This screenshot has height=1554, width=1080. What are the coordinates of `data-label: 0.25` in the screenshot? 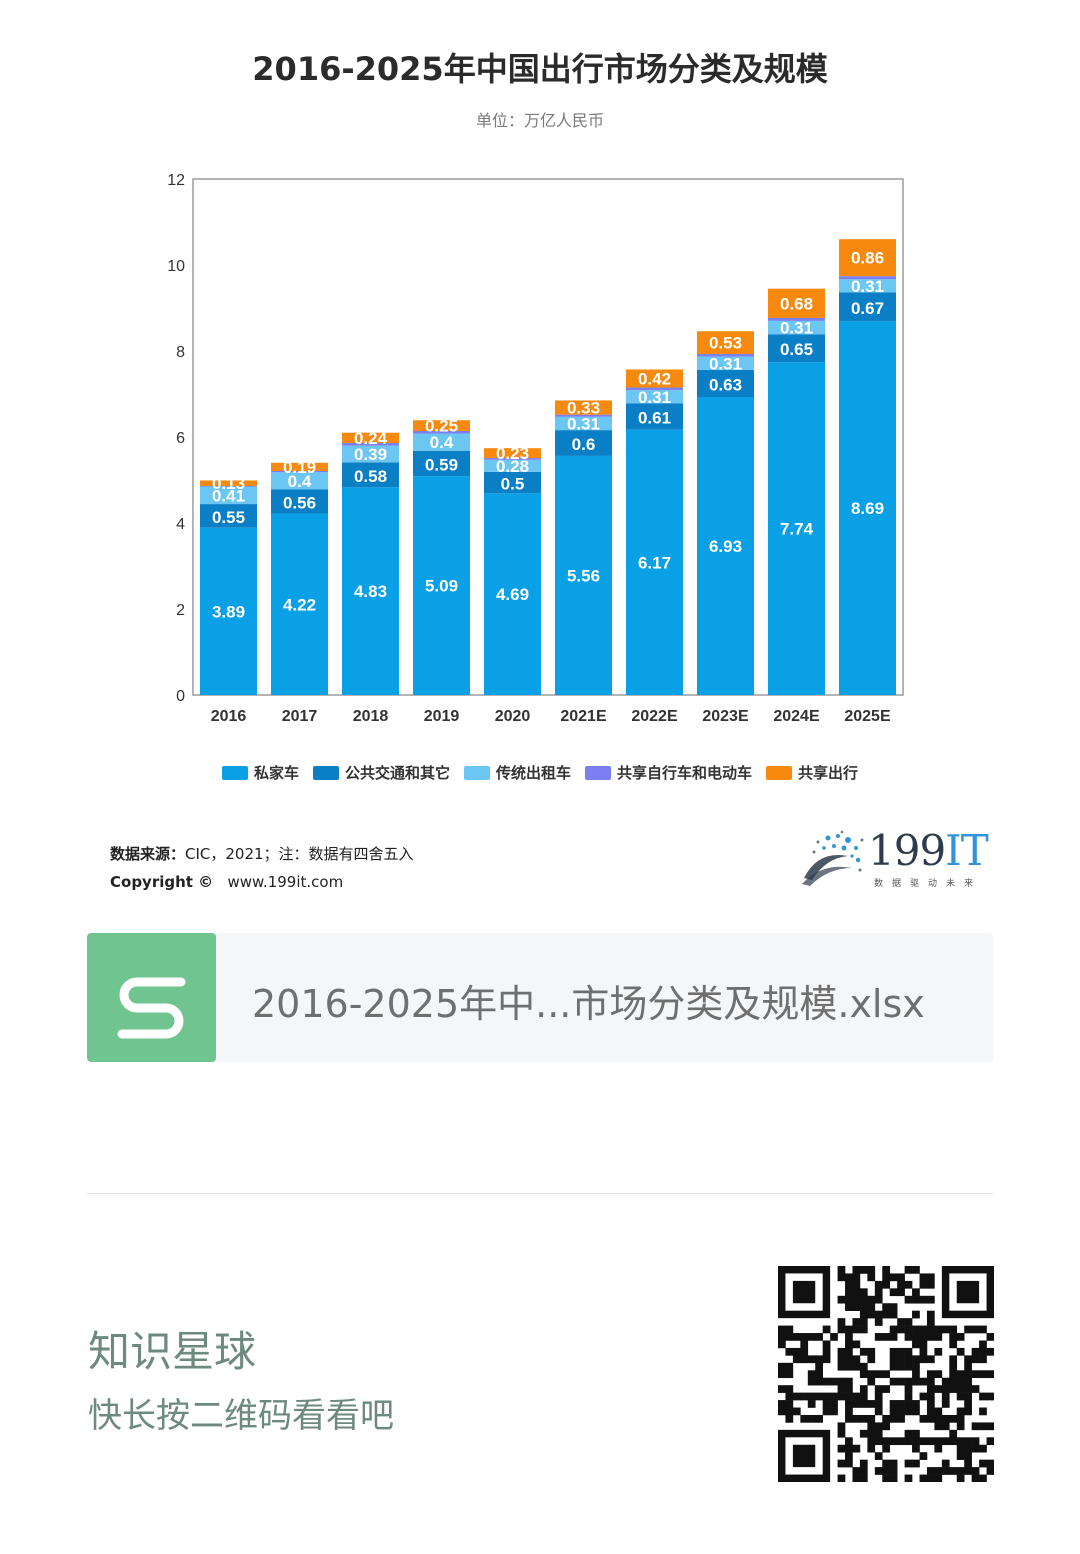 It's located at (441, 426).